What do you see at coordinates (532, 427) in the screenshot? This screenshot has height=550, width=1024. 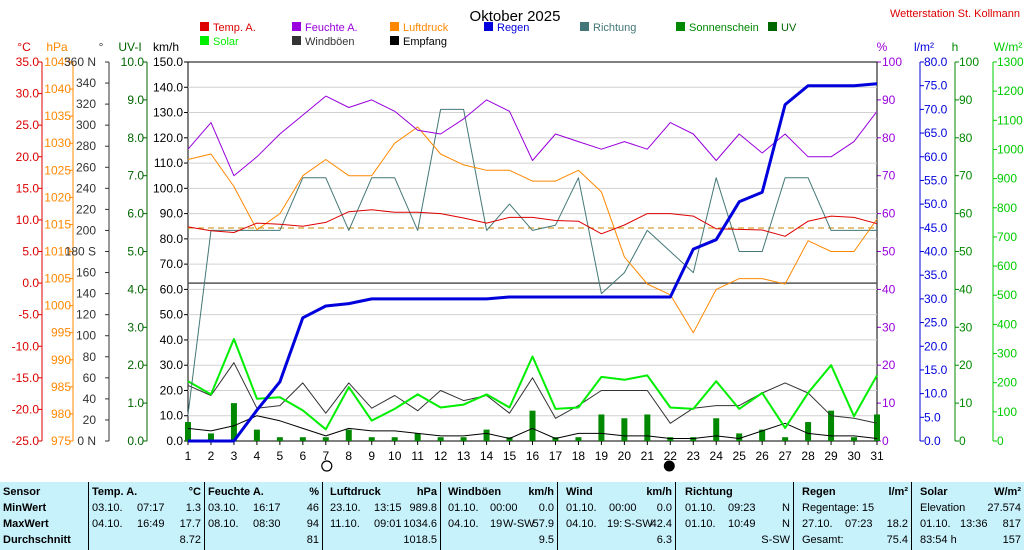 I see `series-line-wind` at bounding box center [532, 427].